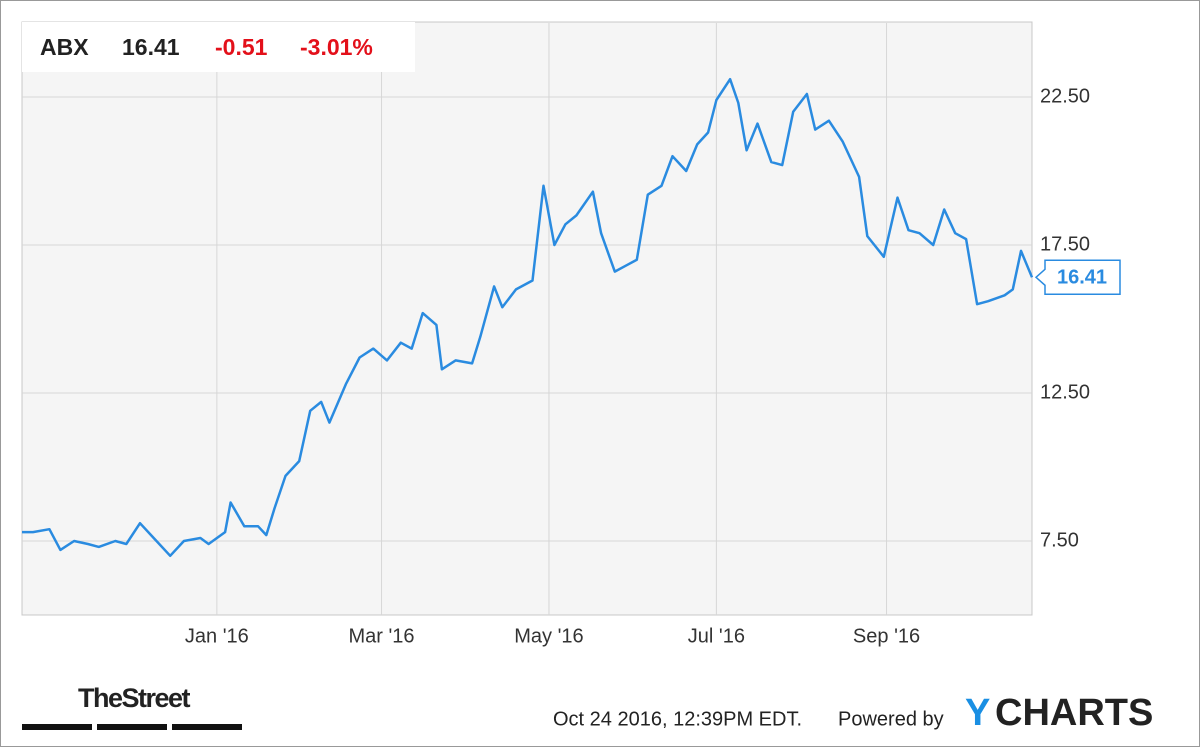 The width and height of the screenshot is (1200, 747). Describe the element at coordinates (886, 636) in the screenshot. I see `x-tick-label: Sep '16` at that location.